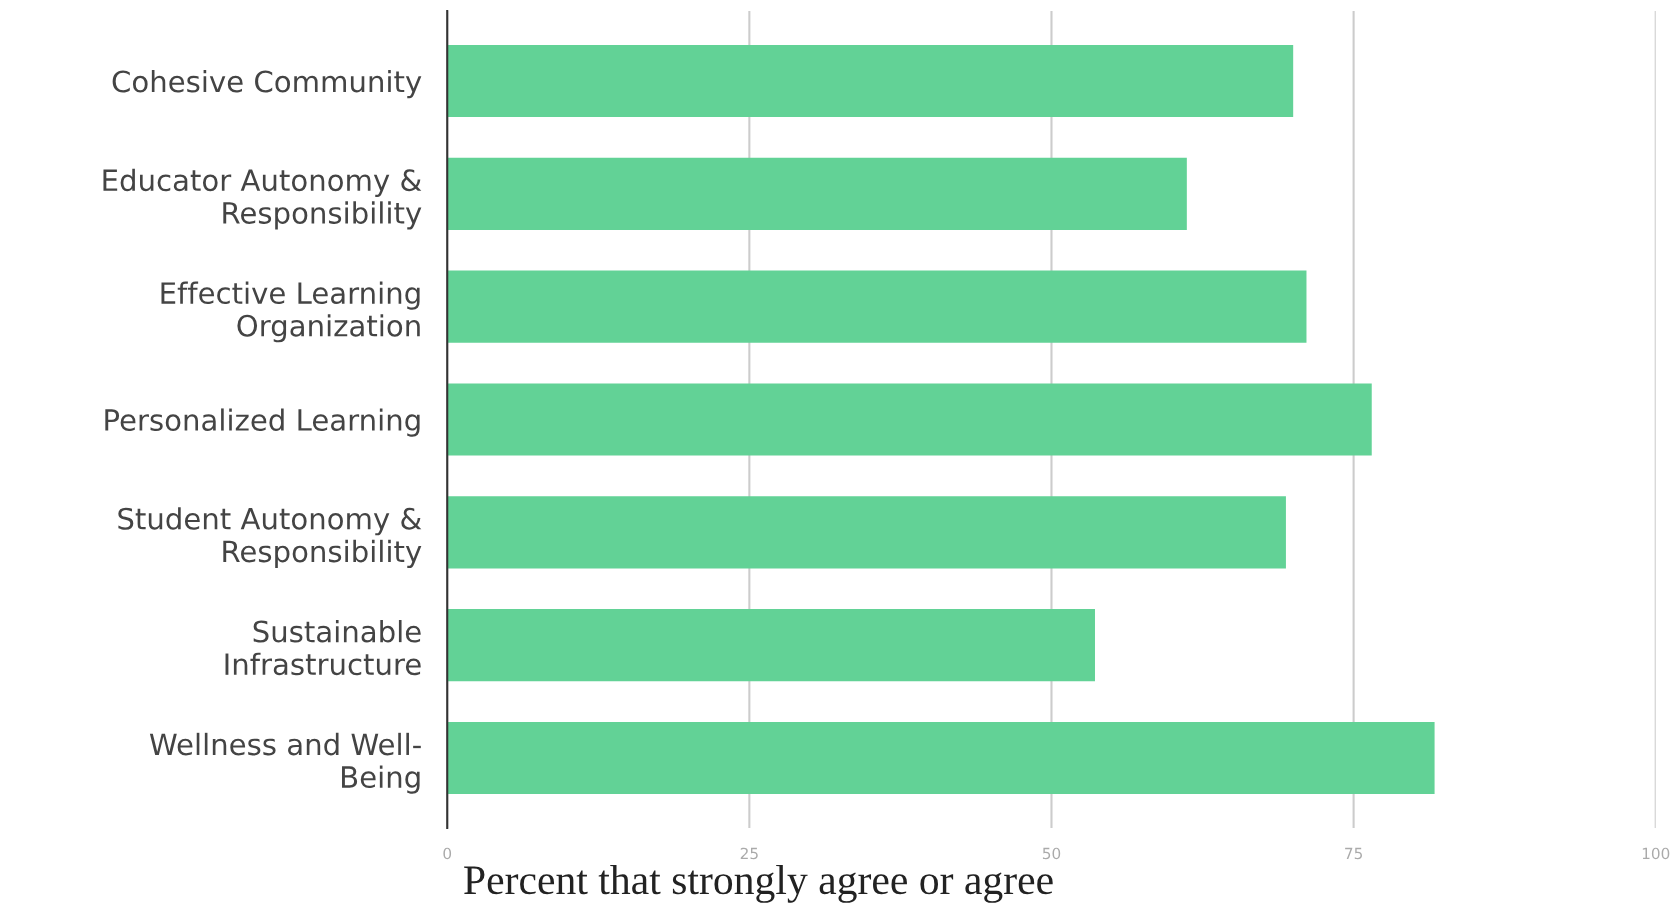 The image size is (1675, 922). I want to click on x-tick-label: 100, so click(1656, 853).